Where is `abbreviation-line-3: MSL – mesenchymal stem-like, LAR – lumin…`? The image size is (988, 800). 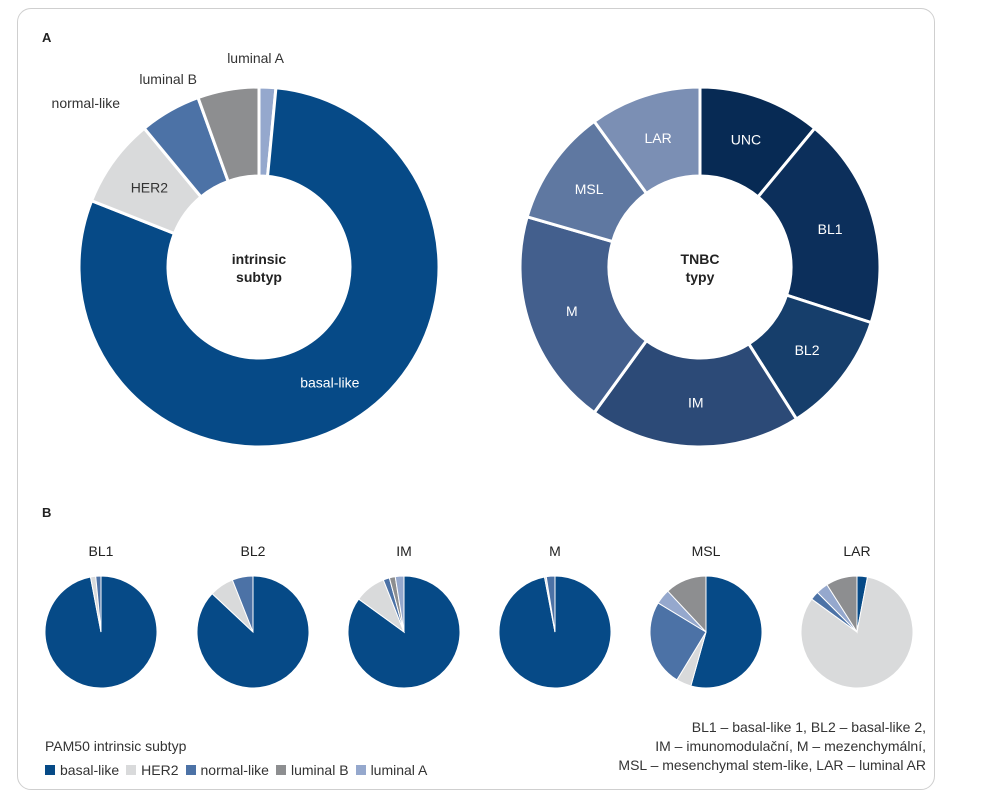 abbreviation-line-3: MSL – mesenchymal stem-like, LAR – lumin… is located at coordinates (772, 765).